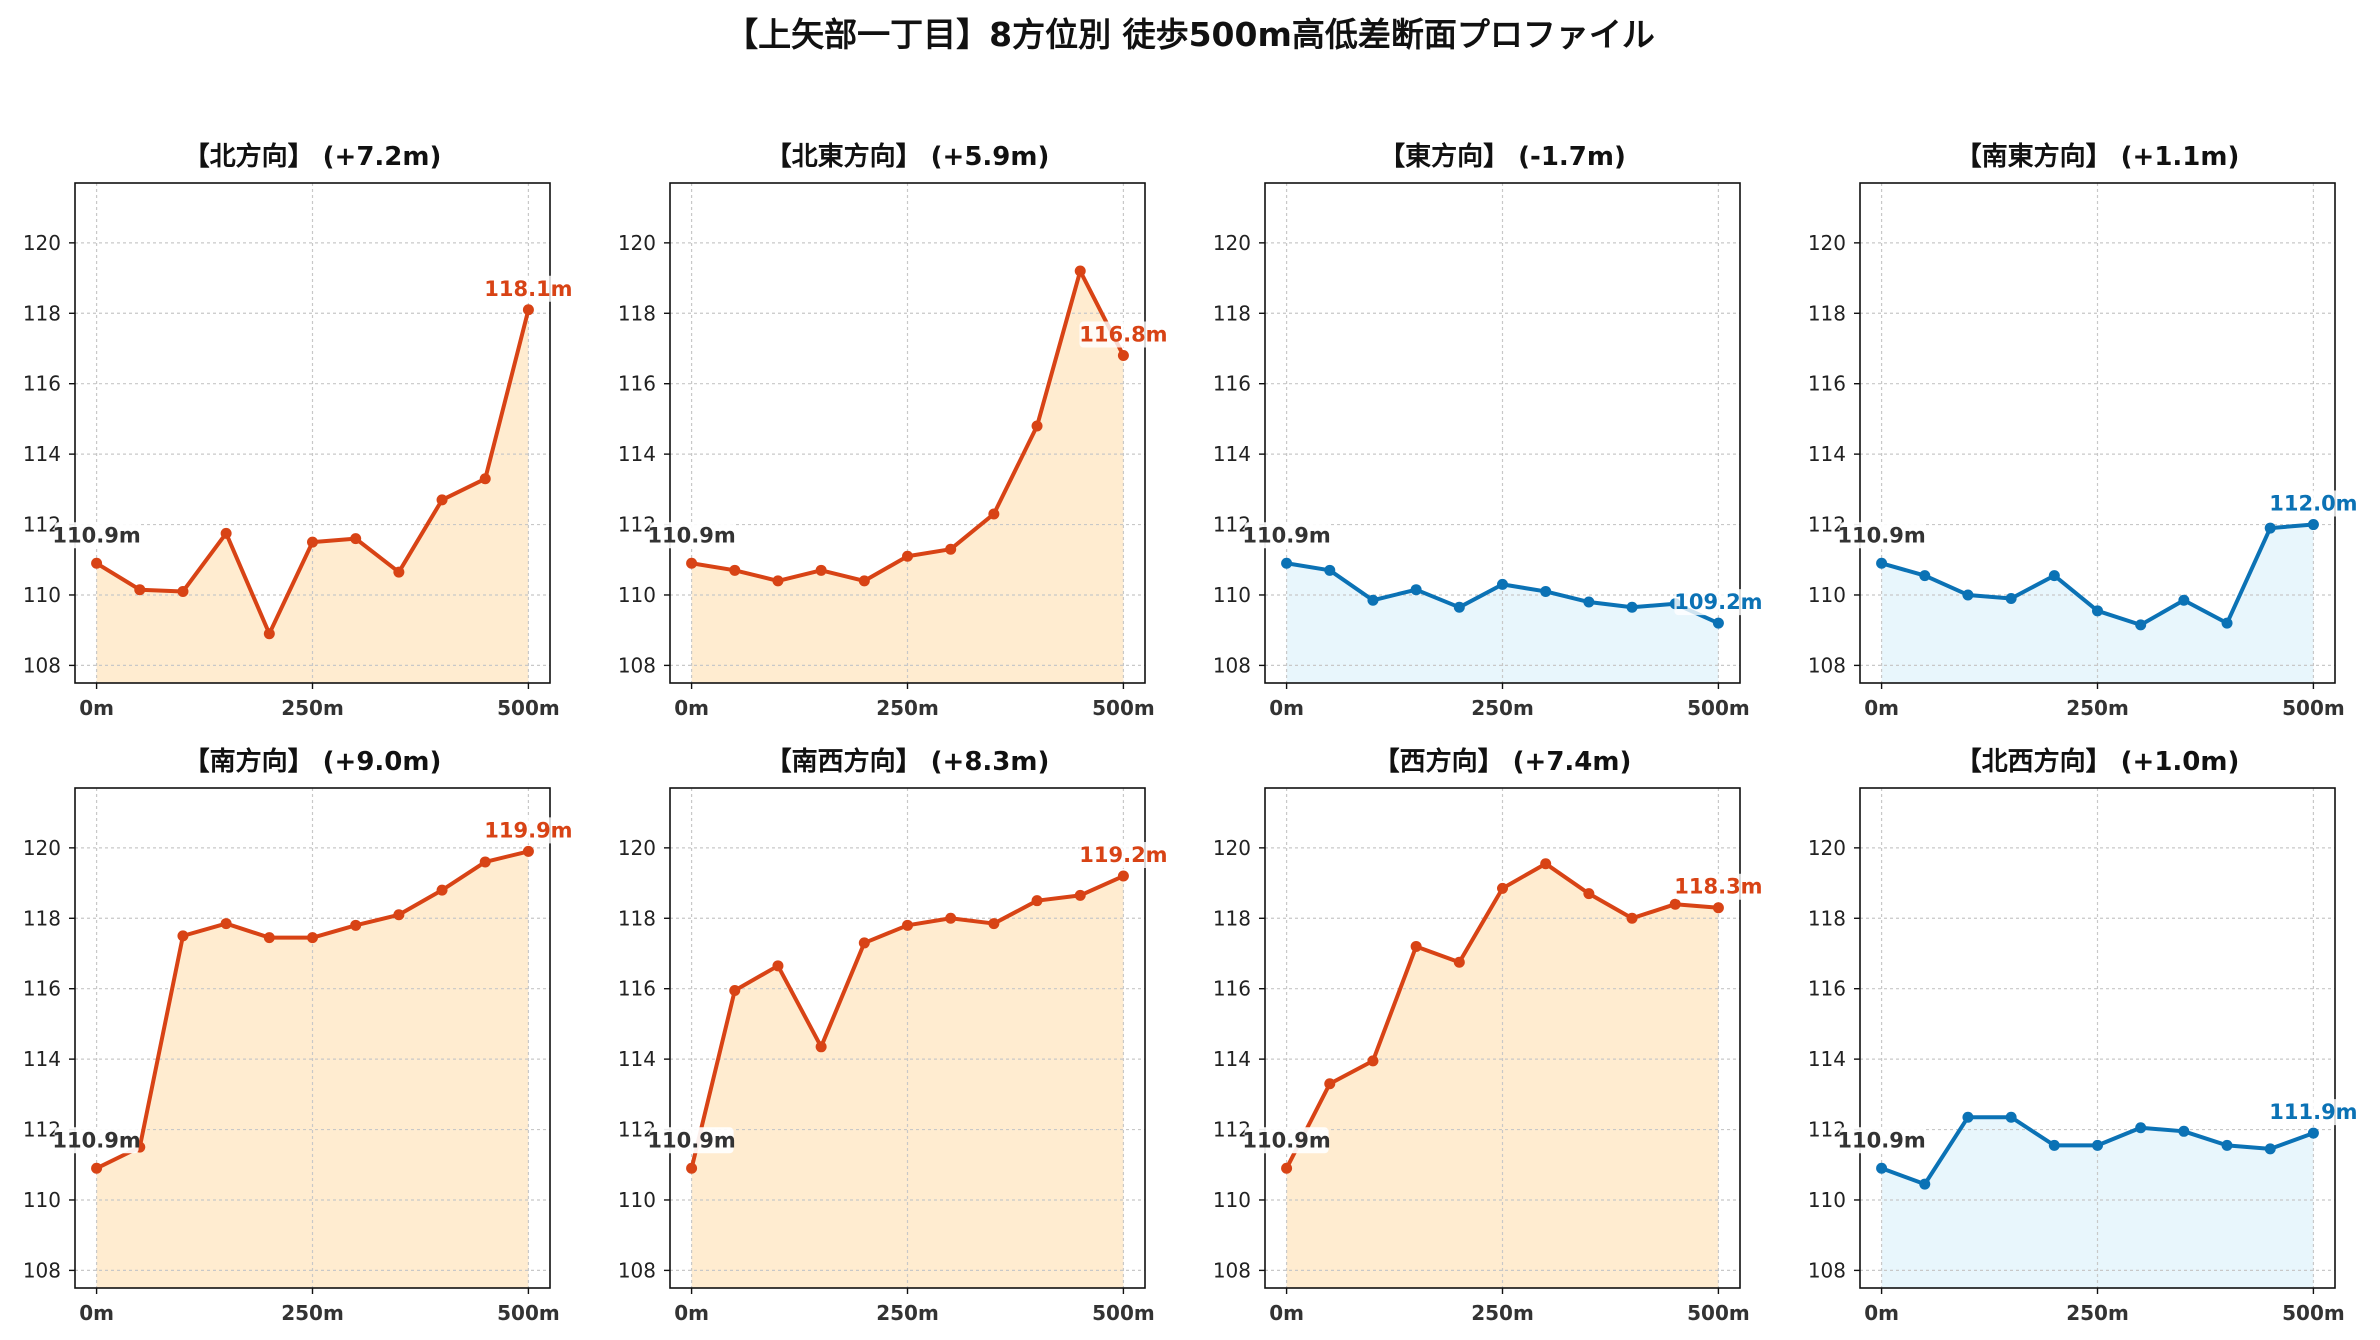 This screenshot has height=1340, width=2380. What do you see at coordinates (313, 156) in the screenshot?
I see `panel-title: 【北方向】 (+7.2m)` at bounding box center [313, 156].